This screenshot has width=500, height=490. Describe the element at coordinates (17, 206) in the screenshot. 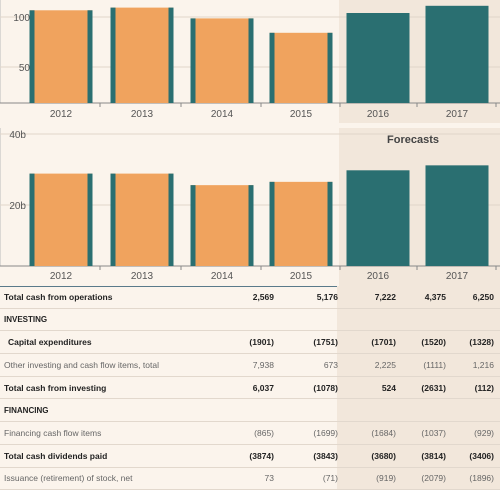

I see `y-tick-label: 20b` at that location.